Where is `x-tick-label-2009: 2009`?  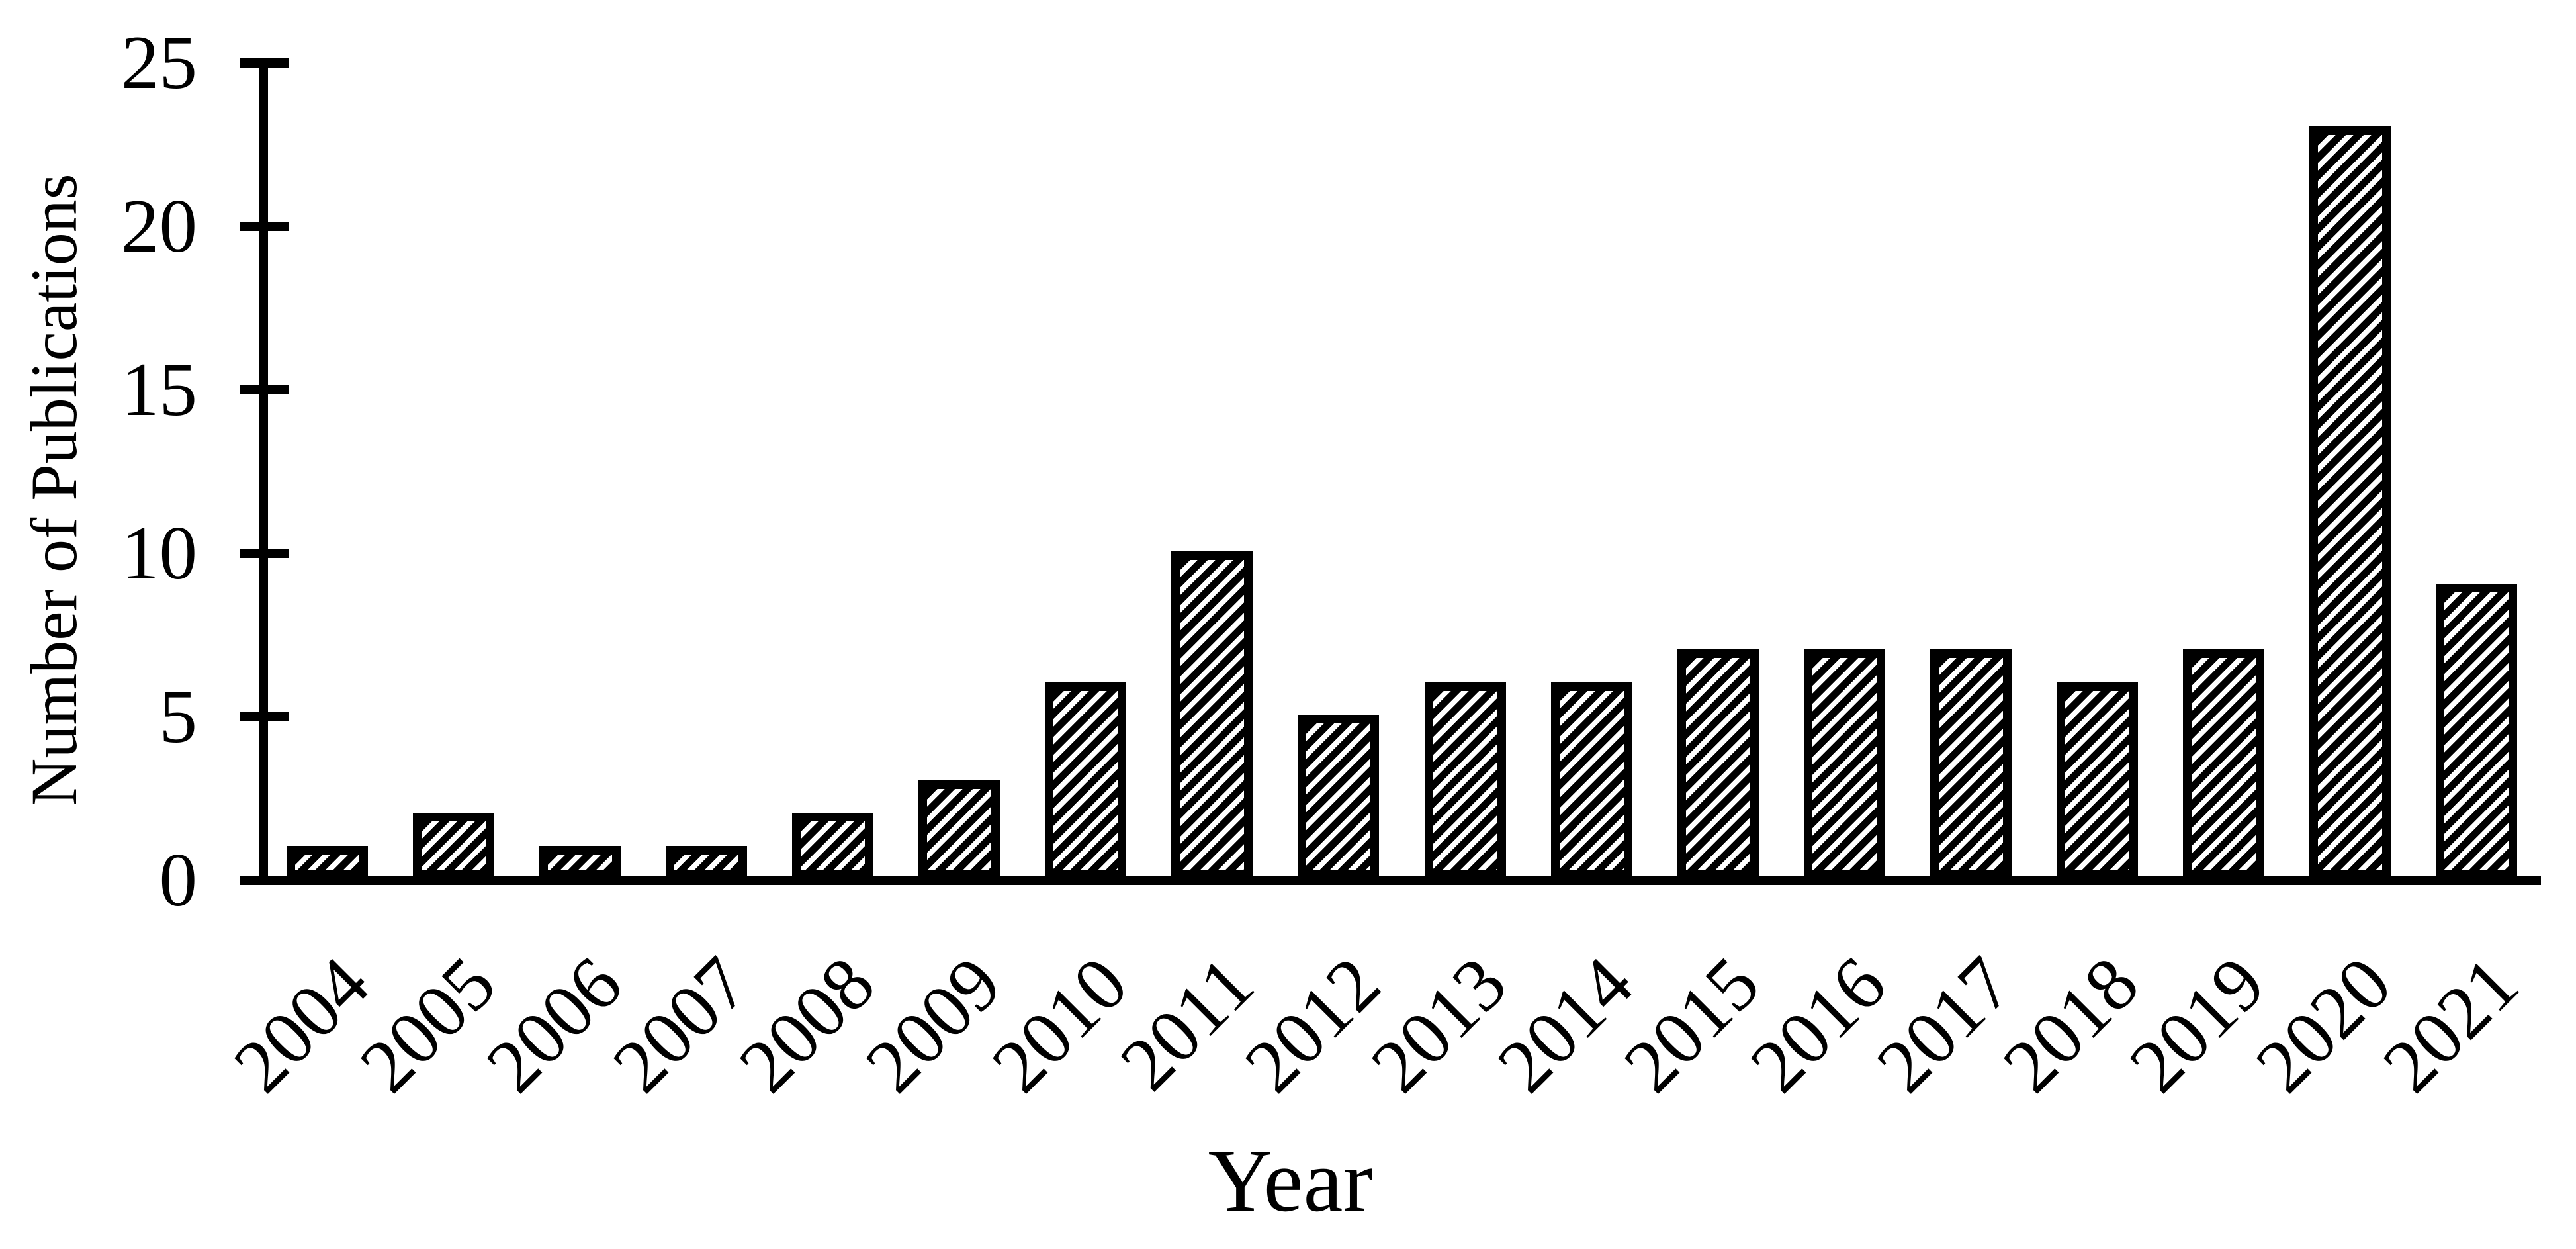 x-tick-label-2009: 2009 is located at coordinates (933, 1025).